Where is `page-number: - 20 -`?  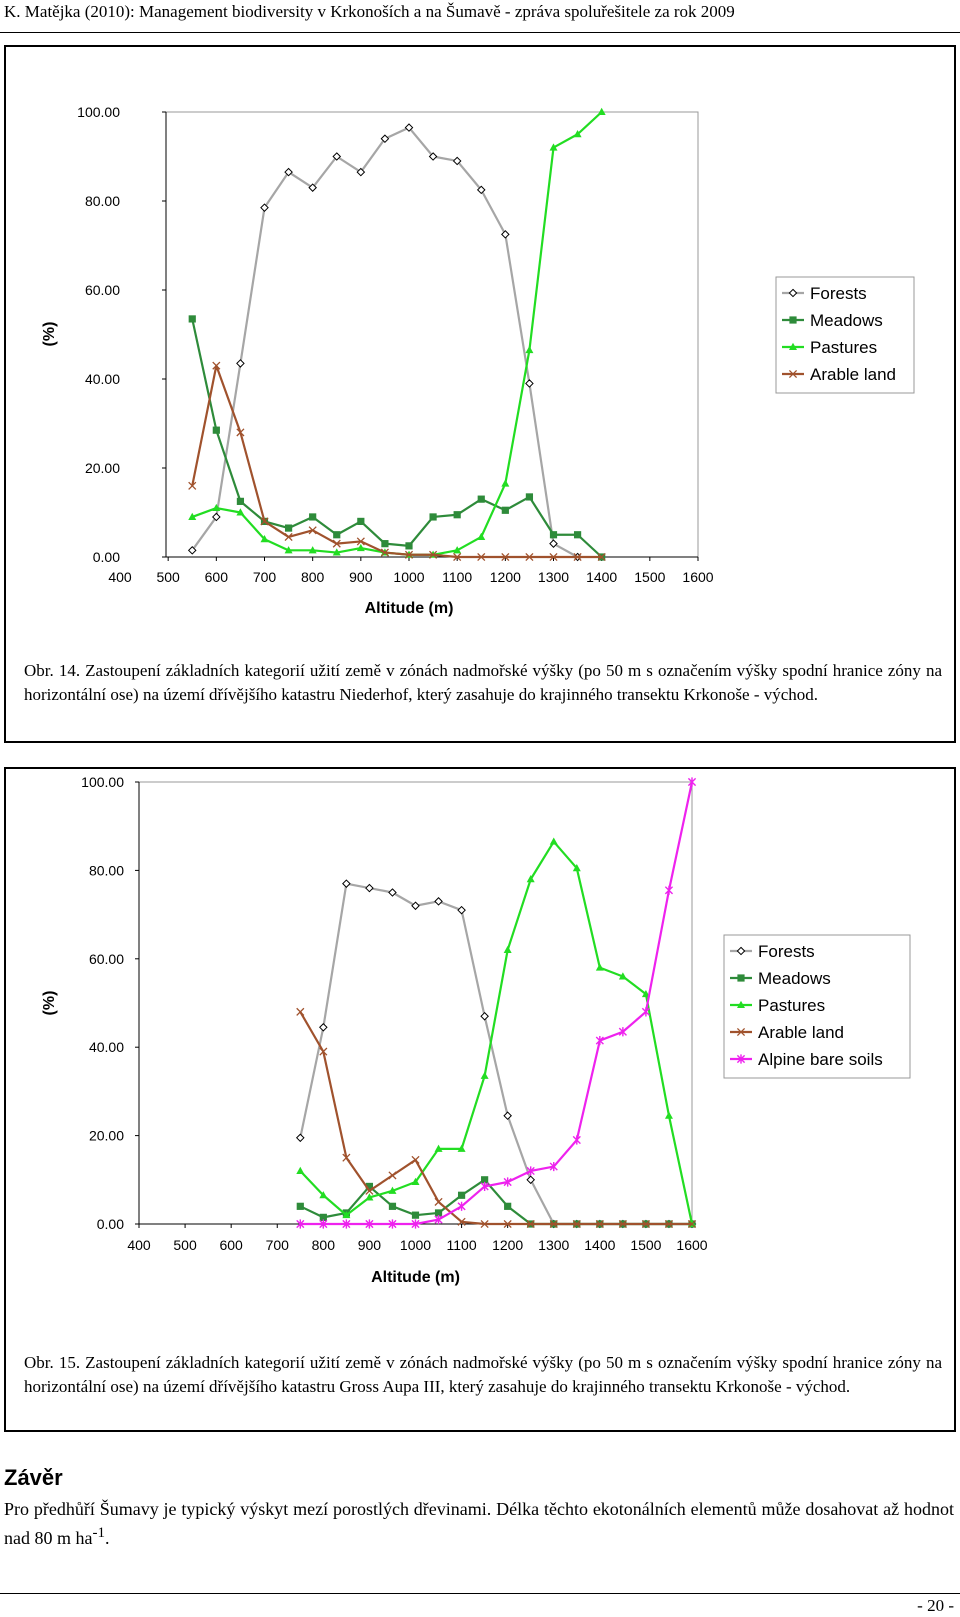
page-number: - 20 - is located at coordinates (935, 1605).